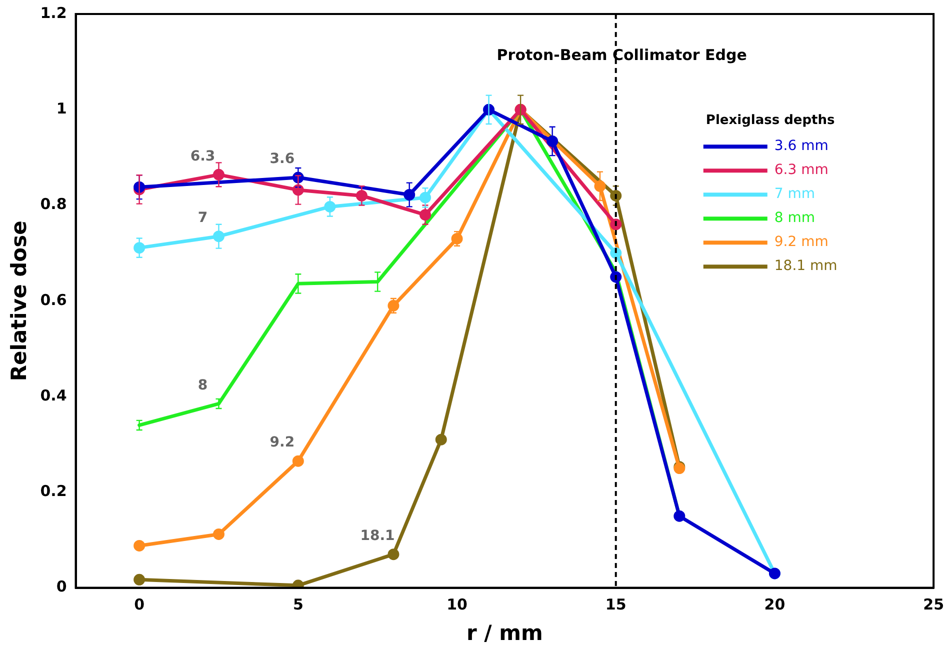  Describe the element at coordinates (53, 13) in the screenshot. I see `y-tick-label: 1.2` at that location.